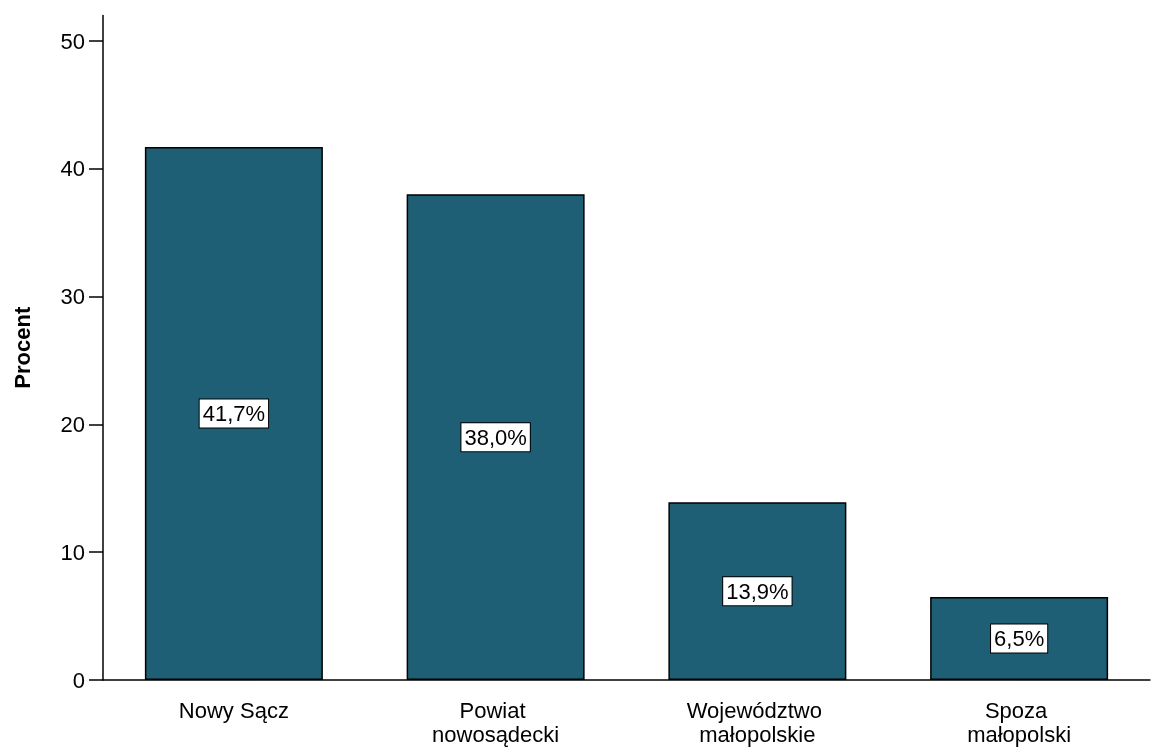 The height and width of the screenshot is (754, 1155). Describe the element at coordinates (72, 297) in the screenshot. I see `y-tick-label: 30` at that location.